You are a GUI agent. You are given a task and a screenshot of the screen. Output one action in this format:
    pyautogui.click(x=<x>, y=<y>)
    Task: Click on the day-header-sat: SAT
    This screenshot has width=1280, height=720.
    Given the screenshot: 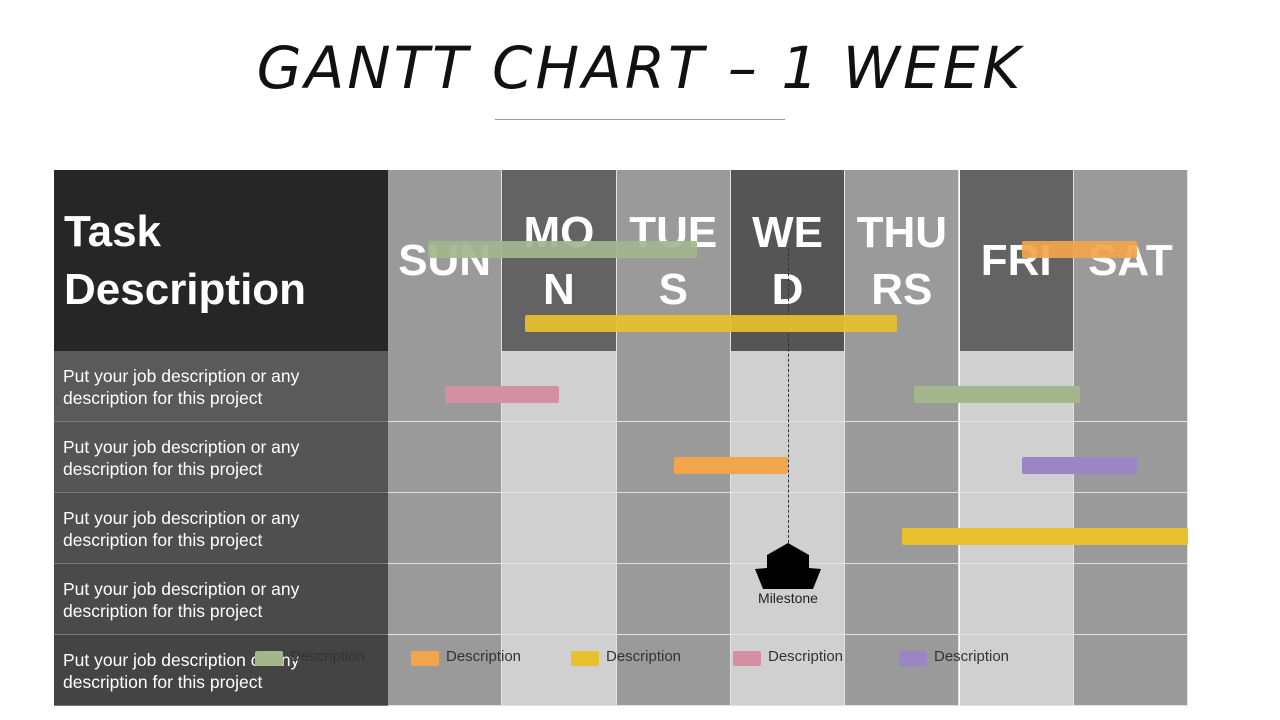 What is the action you would take?
    pyautogui.click(x=1131, y=260)
    